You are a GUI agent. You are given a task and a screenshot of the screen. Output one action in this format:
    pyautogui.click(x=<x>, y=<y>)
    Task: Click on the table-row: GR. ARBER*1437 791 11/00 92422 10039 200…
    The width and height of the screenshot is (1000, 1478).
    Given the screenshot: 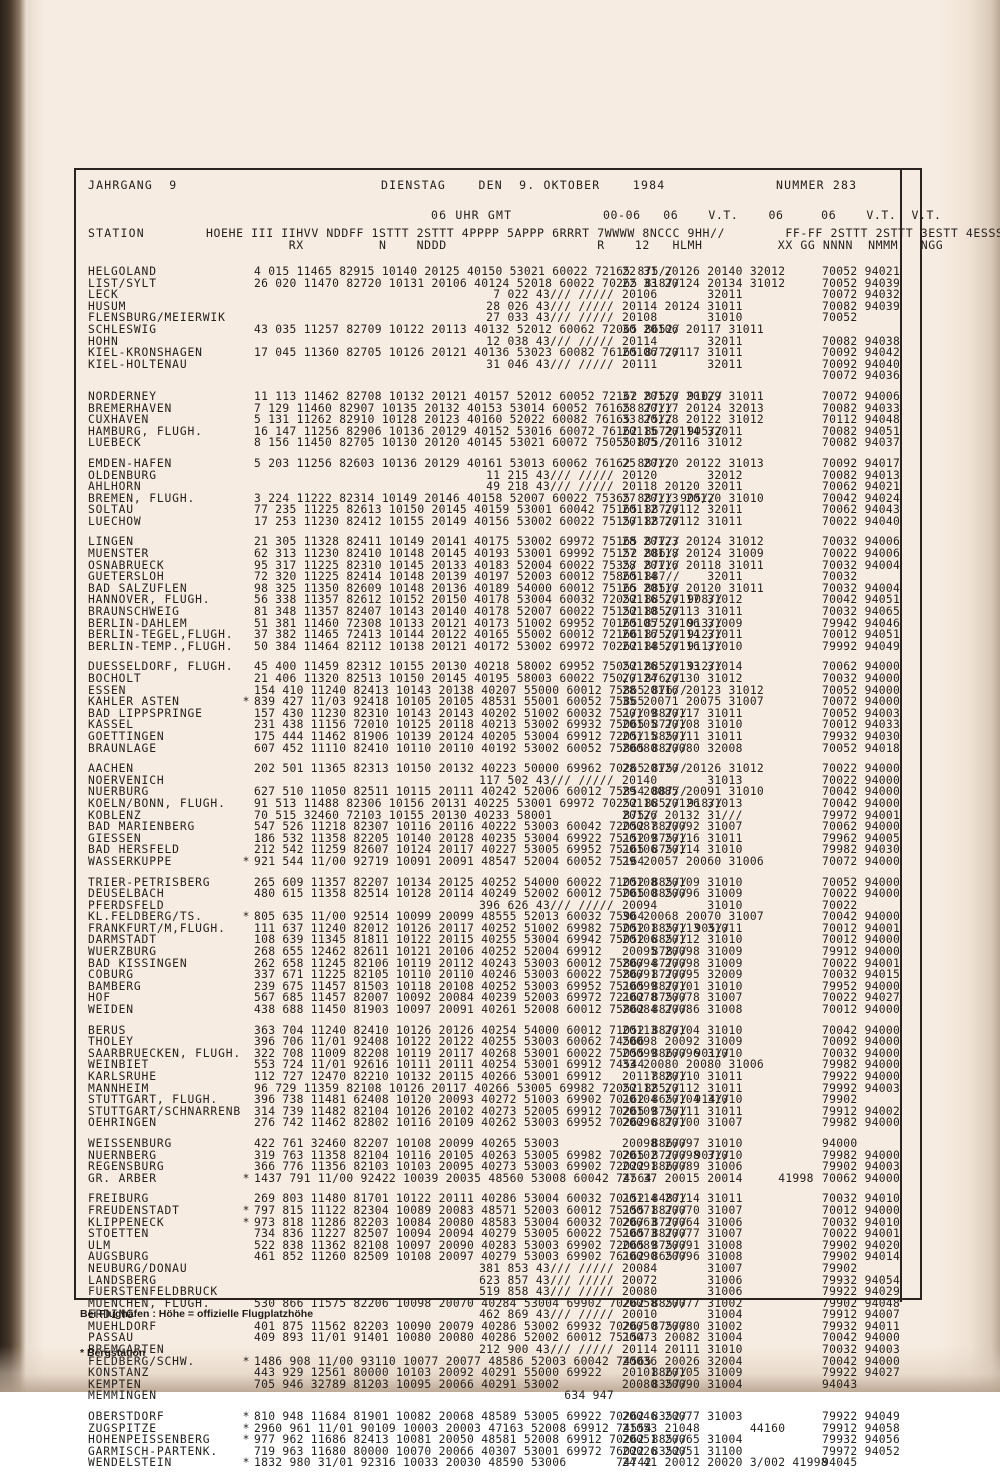 What is the action you would take?
    pyautogui.click(x=500, y=1179)
    